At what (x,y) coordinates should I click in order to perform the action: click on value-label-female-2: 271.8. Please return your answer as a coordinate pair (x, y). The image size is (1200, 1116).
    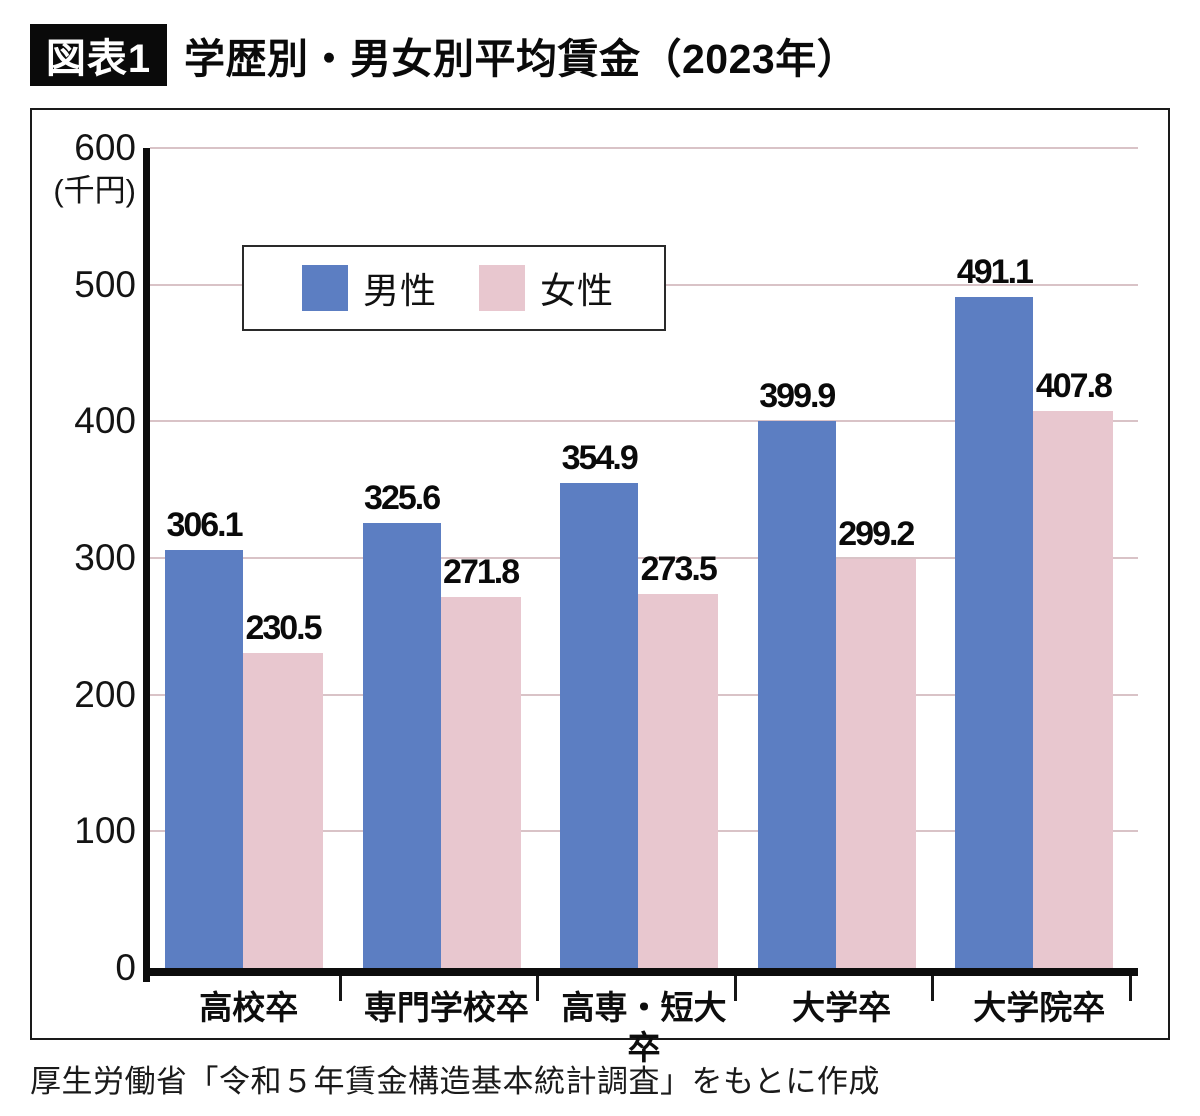
    Looking at the image, I should click on (481, 571).